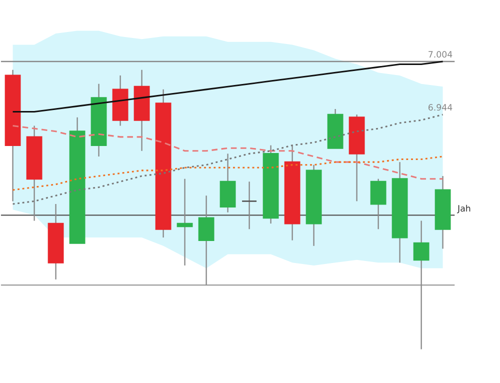 This screenshot has width=500, height=383. I want to click on ref-line-label: Jah, so click(463, 209).